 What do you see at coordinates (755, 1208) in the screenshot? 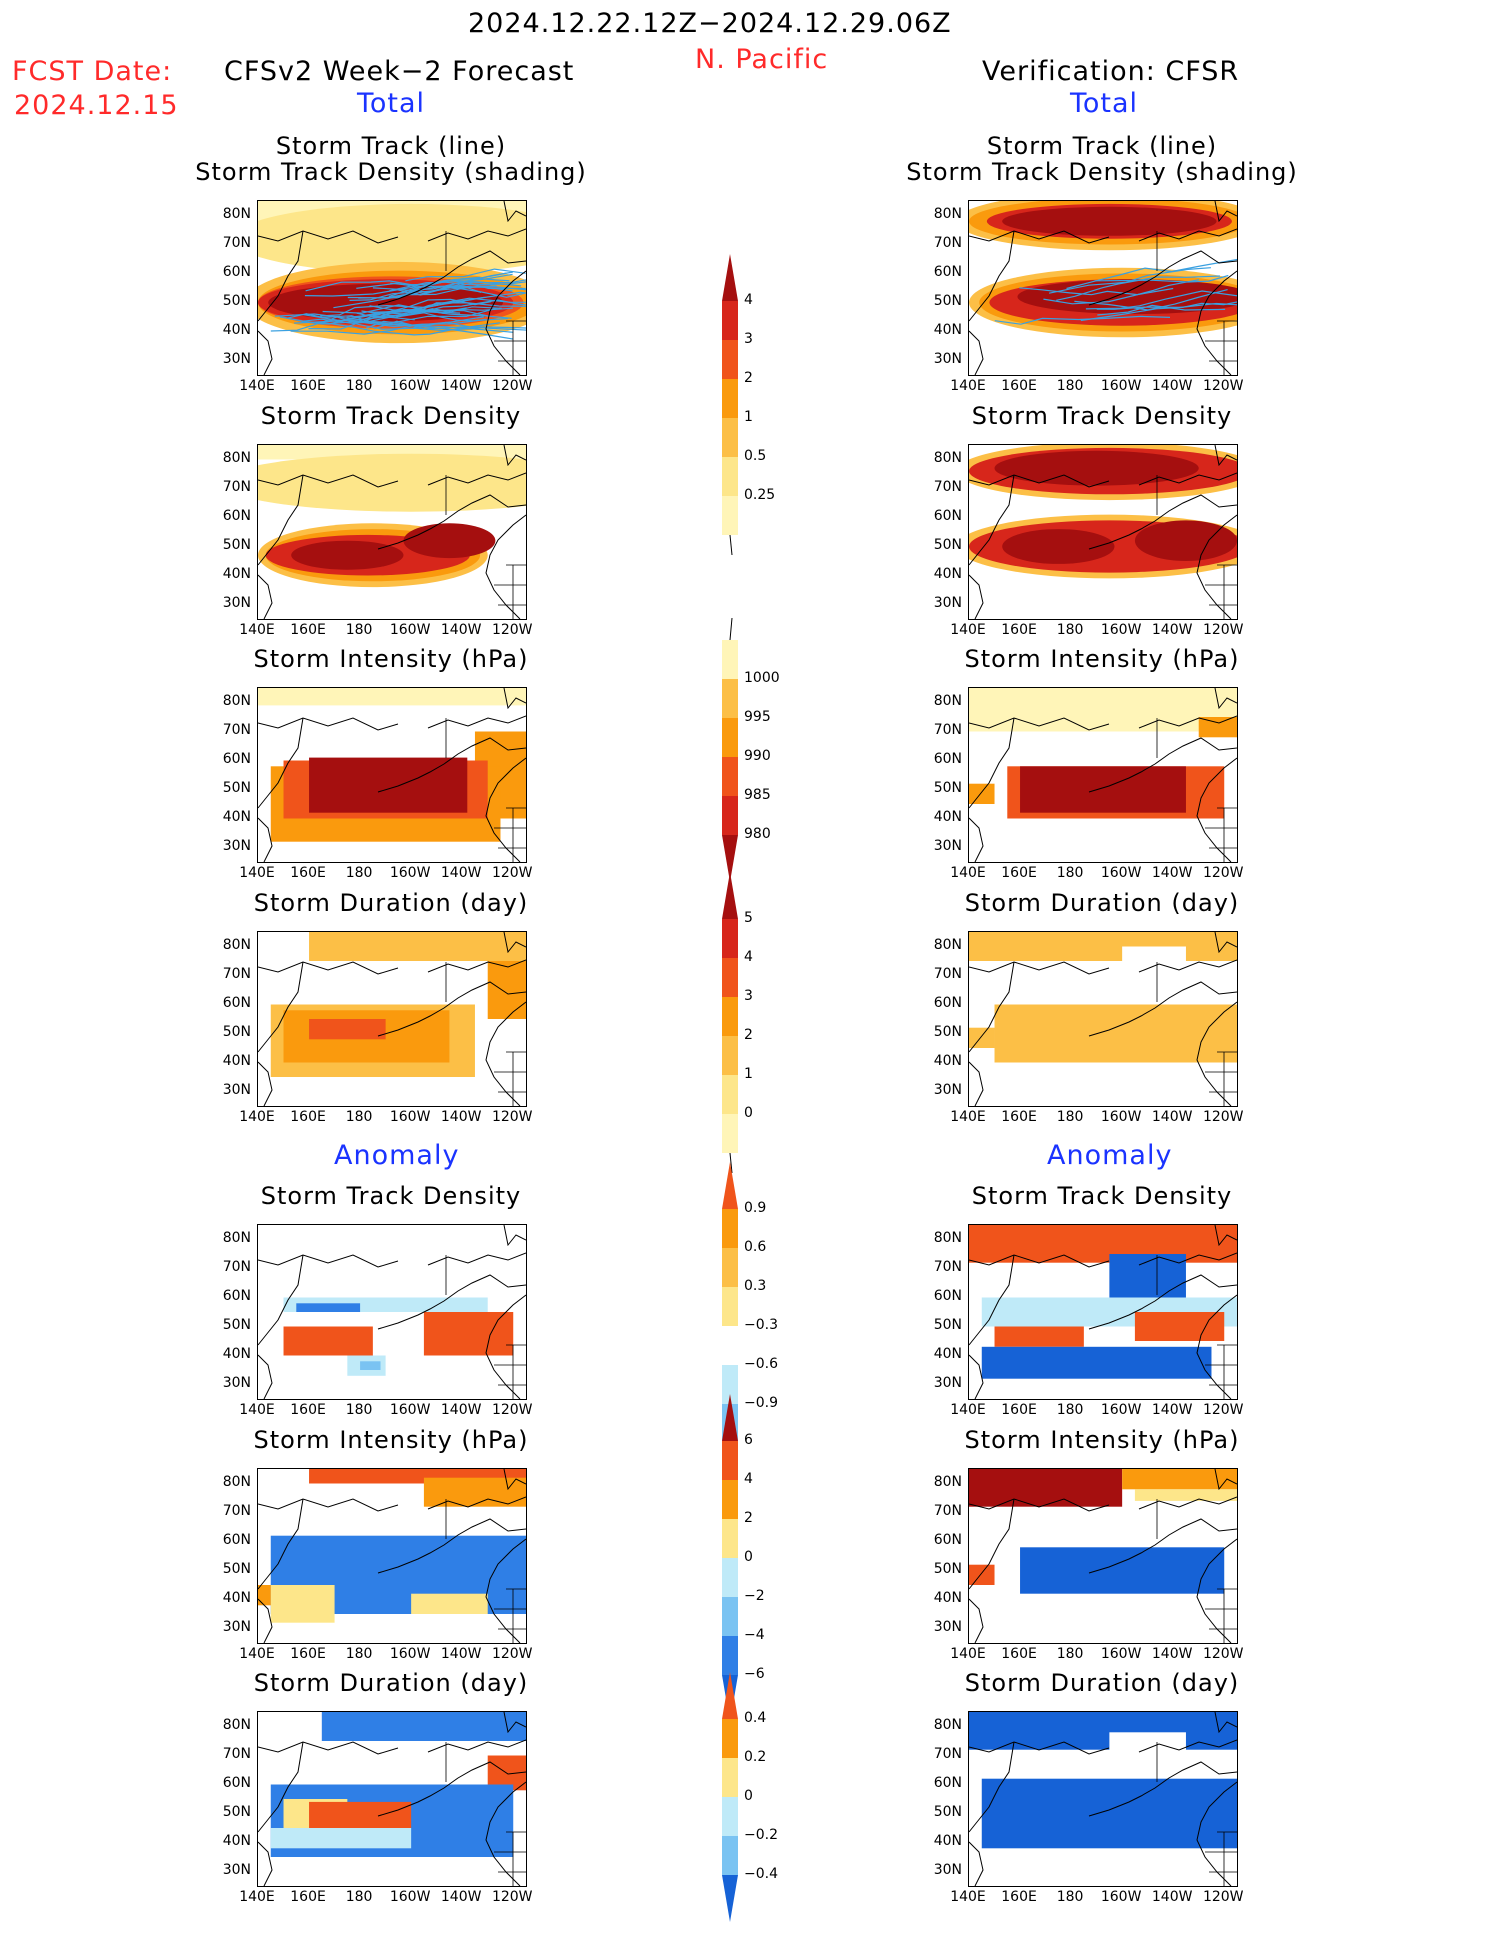
I see `colorbar-label: 0.9` at bounding box center [755, 1208].